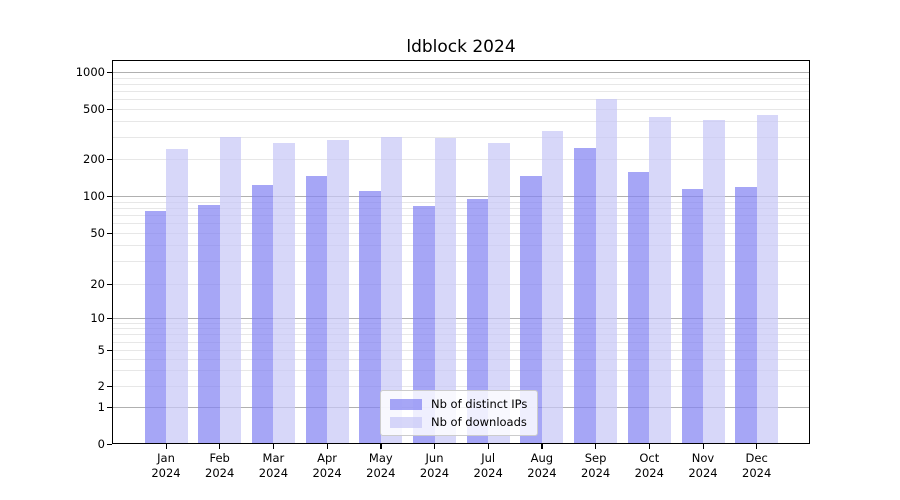  I want to click on legend-row-downloads: Nb of downloads, so click(458, 422).